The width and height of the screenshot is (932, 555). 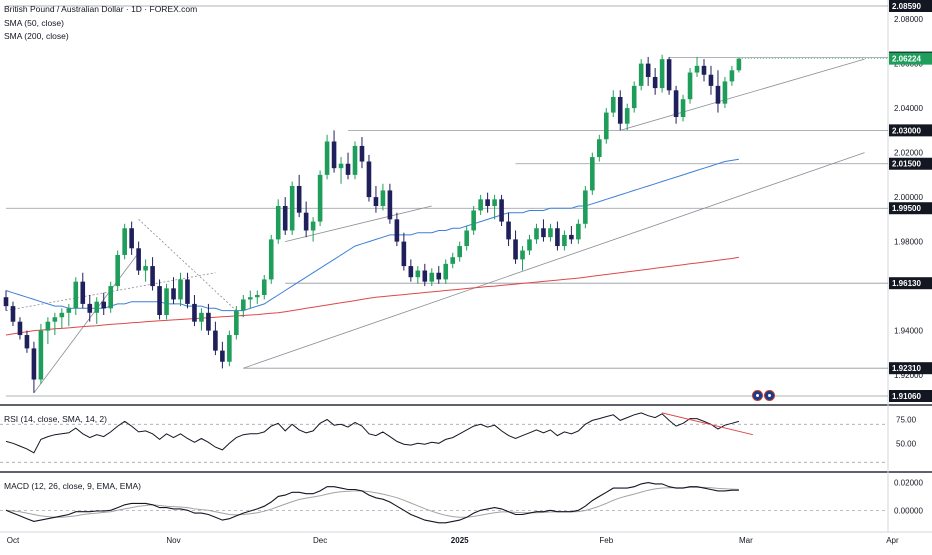 What do you see at coordinates (757, 395) in the screenshot?
I see `flag-icon-gbp` at bounding box center [757, 395].